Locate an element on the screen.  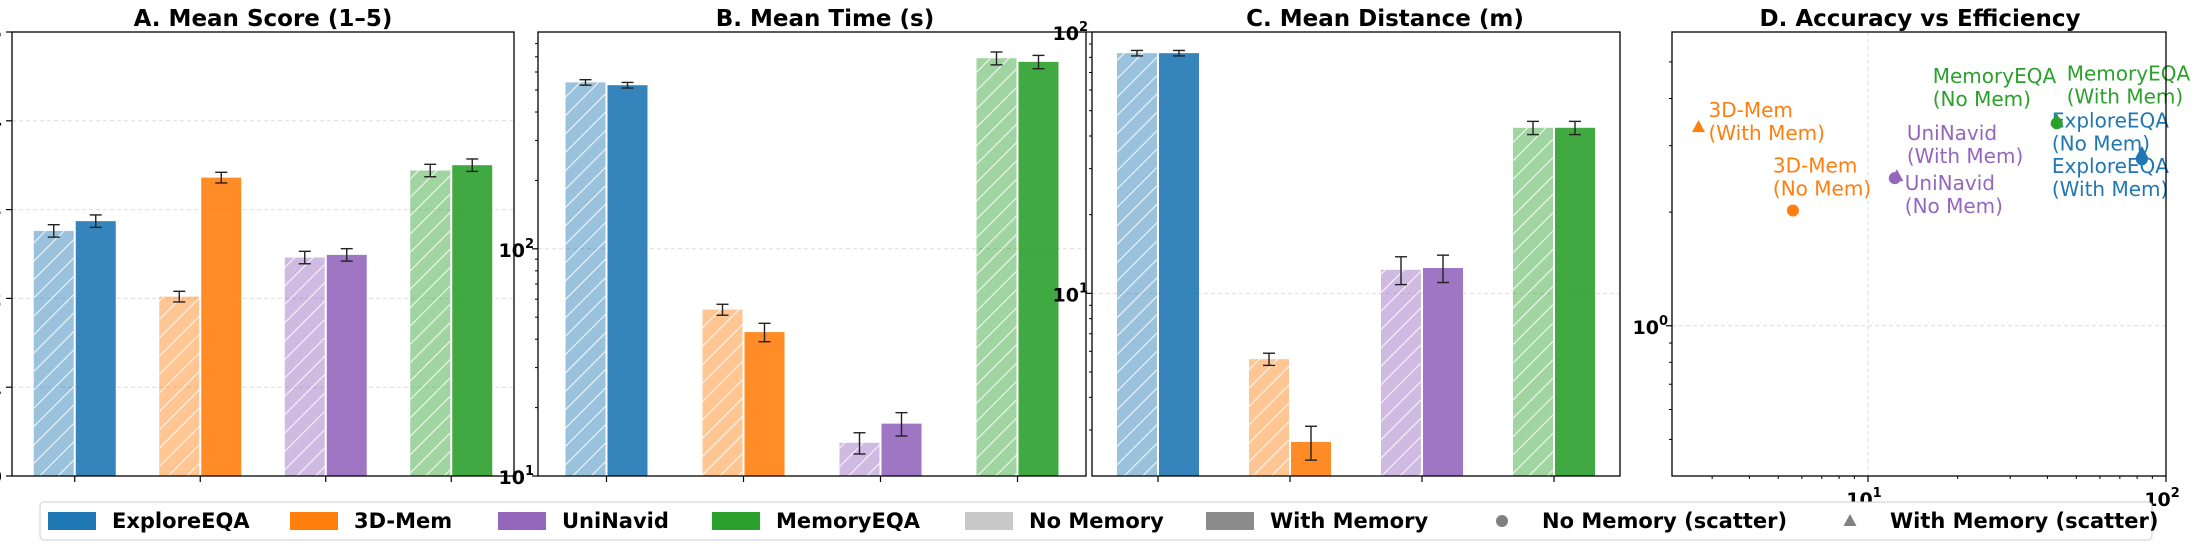
panel-a-errorbar-uninavid-no-memory is located at coordinates (304, 257).